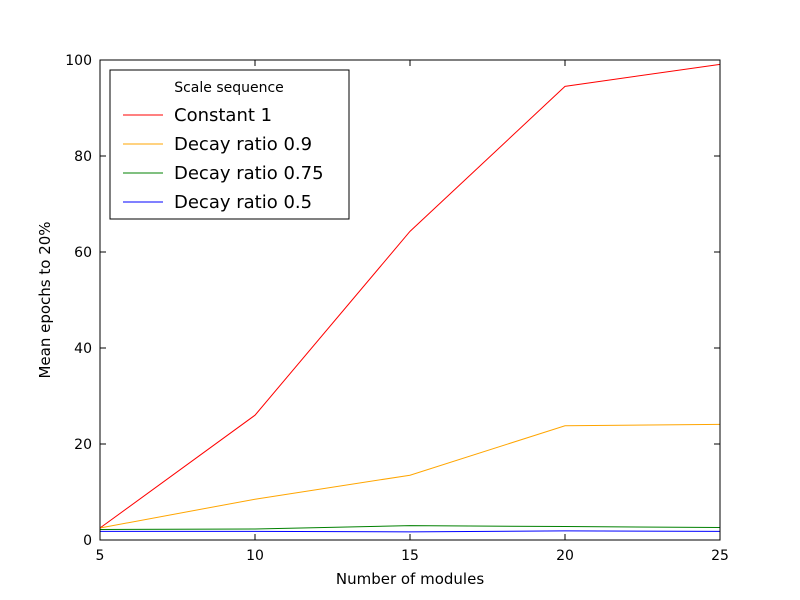 The height and width of the screenshot is (600, 800). I want to click on x-tick-label: 20, so click(565, 556).